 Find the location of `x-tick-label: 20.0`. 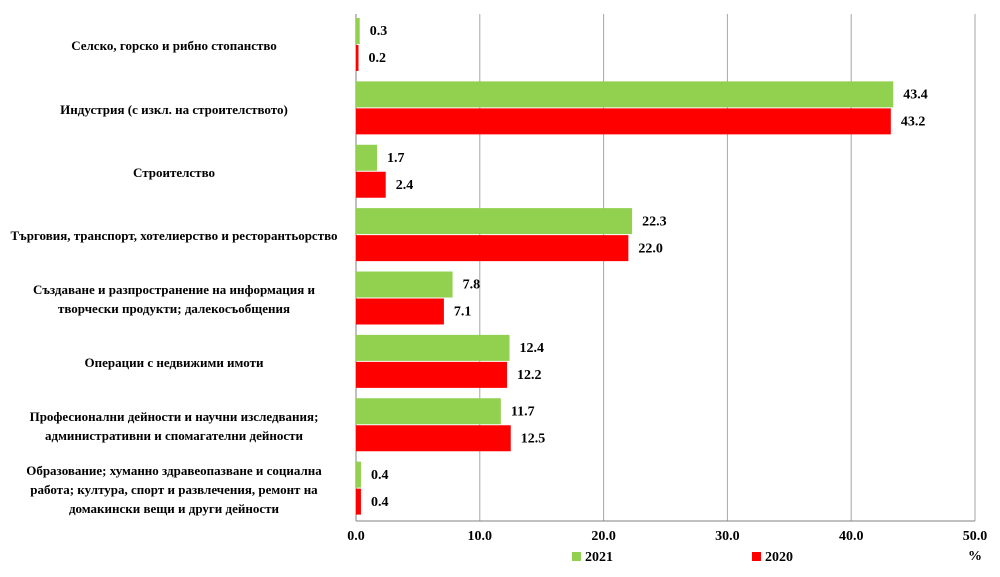

x-tick-label: 20.0 is located at coordinates (603, 536).